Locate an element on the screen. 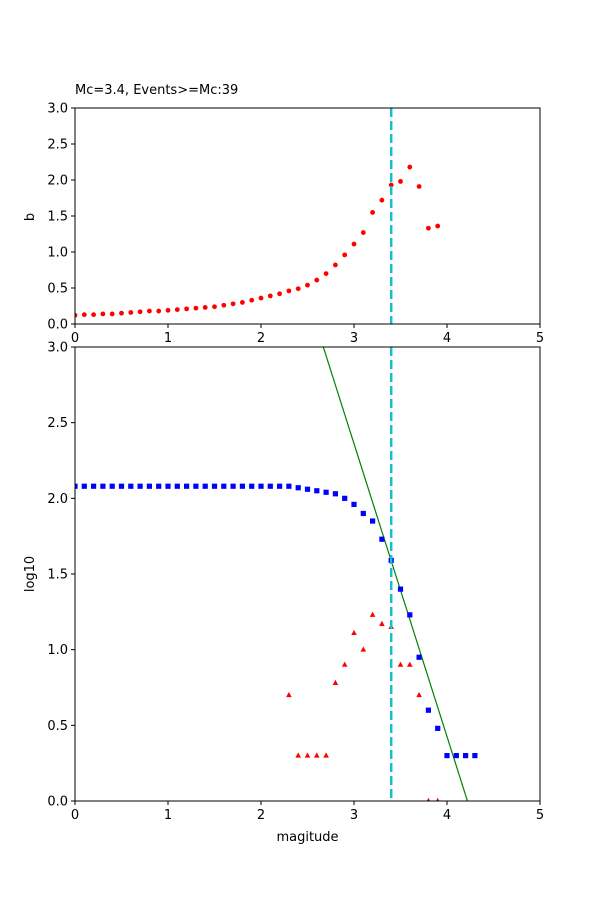 This screenshot has width=600, height=900. log10-x-tick-label: 2 is located at coordinates (261, 815).